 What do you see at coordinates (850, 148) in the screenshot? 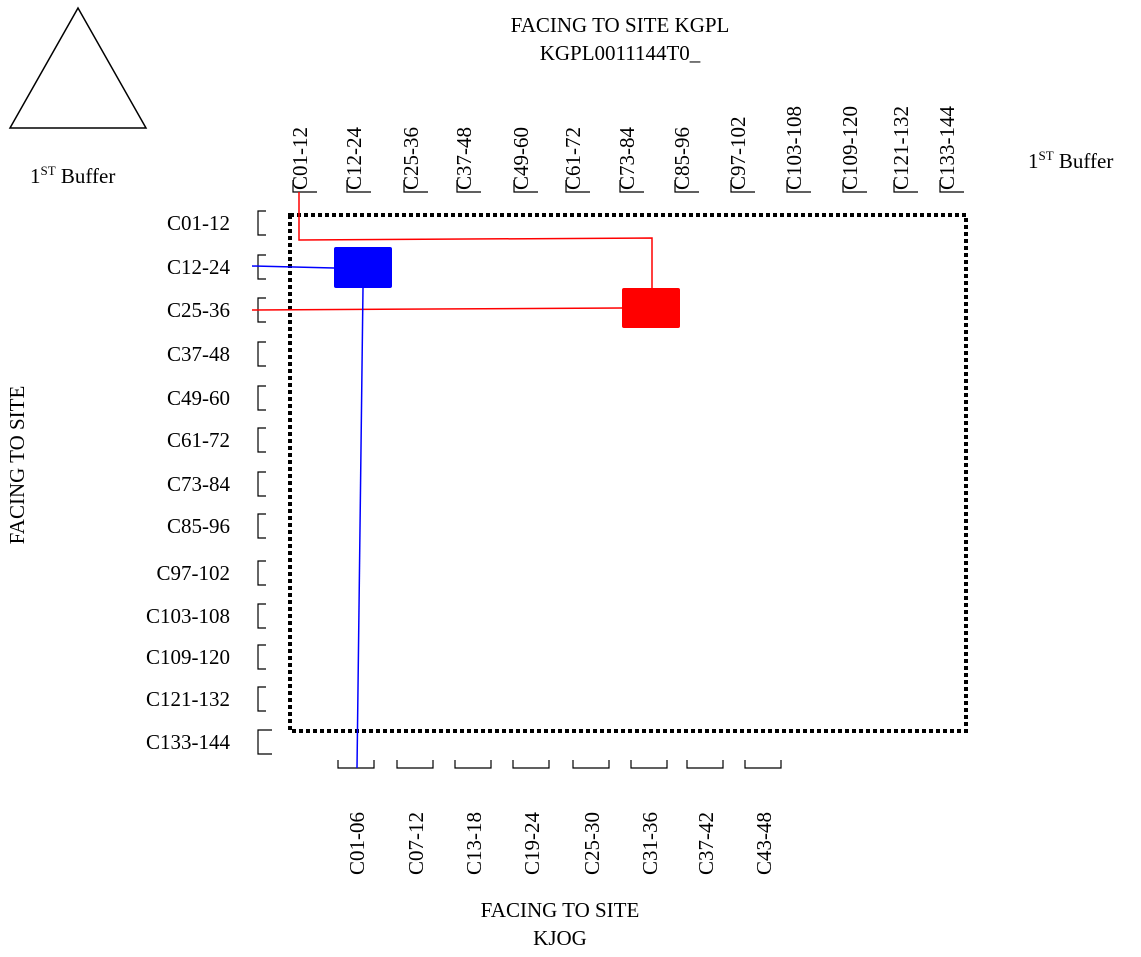
I see `top-port-label: C109-120` at bounding box center [850, 148].